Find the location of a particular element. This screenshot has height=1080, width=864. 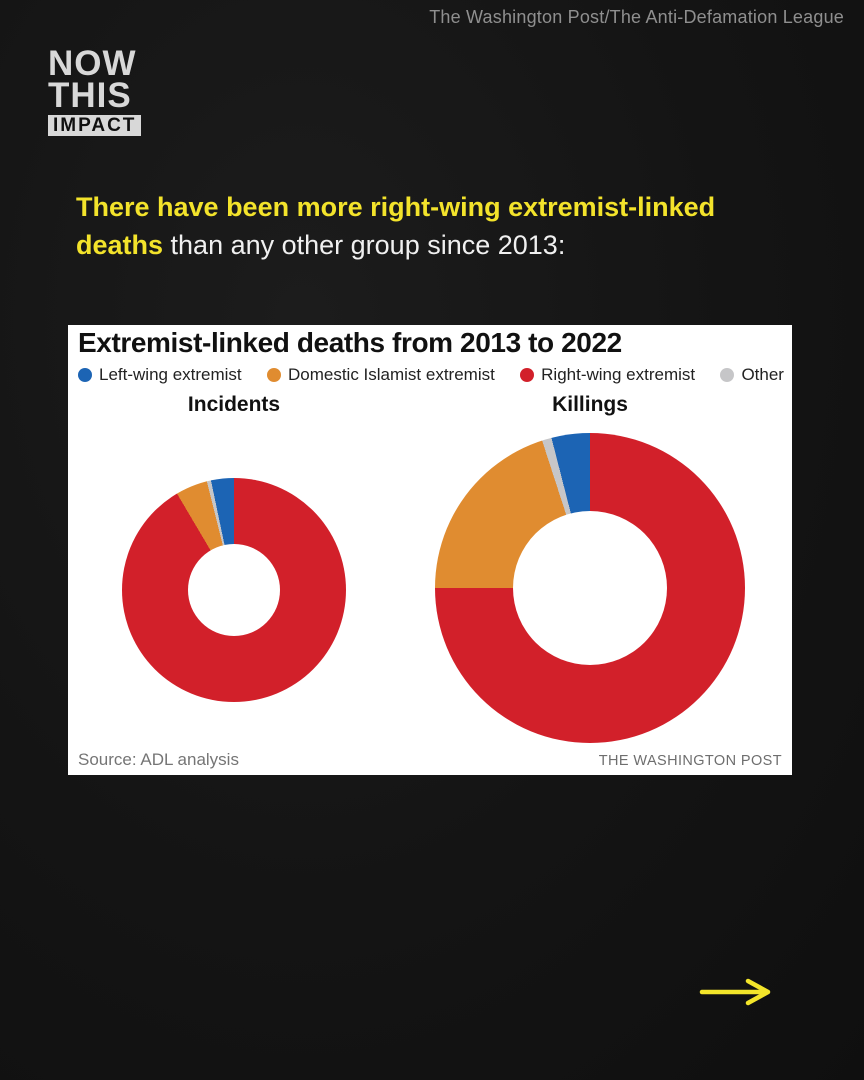

logo-now: NOW is located at coordinates (92, 63).